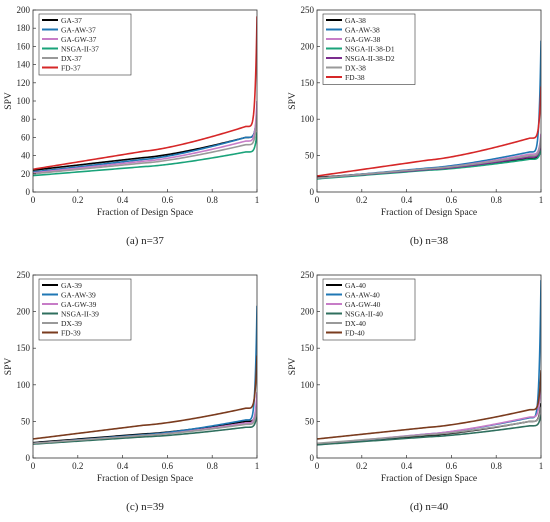 Image resolution: width=550 pixels, height=522 pixels. Describe the element at coordinates (370, 49) in the screenshot. I see `legend-label: NSGA-II-38-D1` at that location.